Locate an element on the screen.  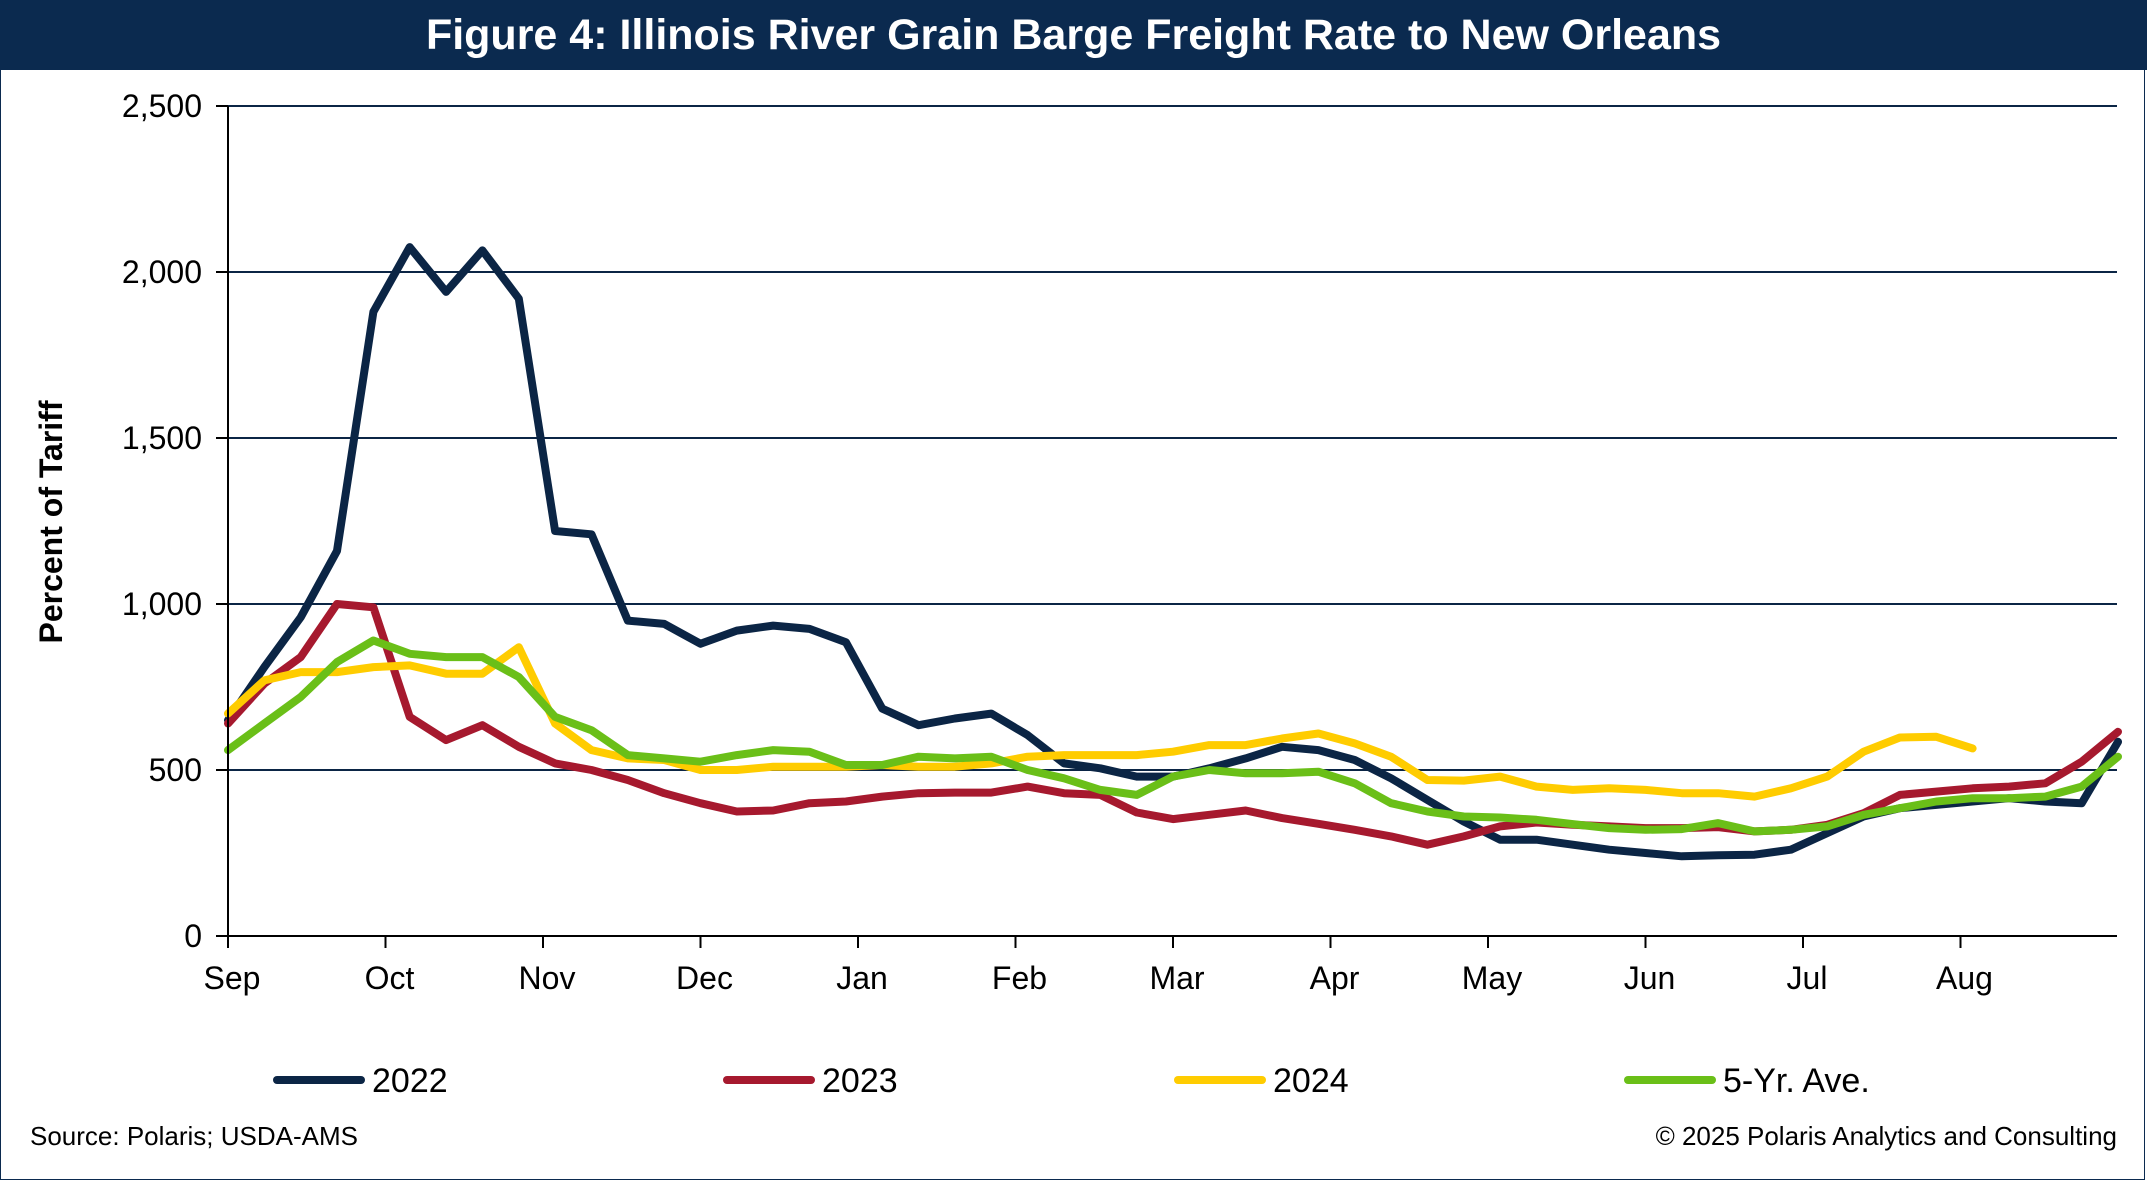
y-tick-label: 0 is located at coordinates (193, 936).